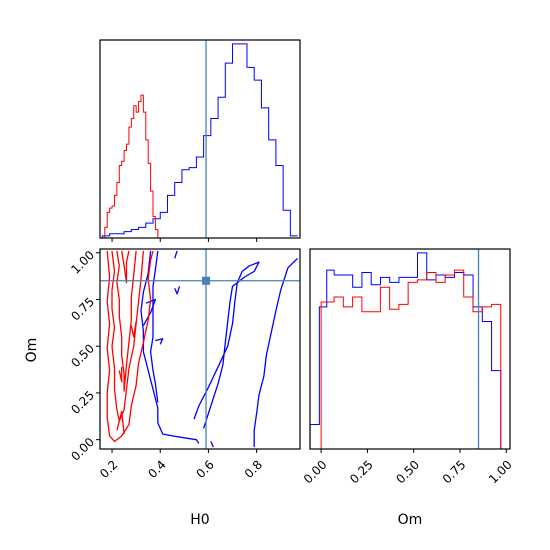 The width and height of the screenshot is (550, 550). I want to click on h0-hist-series-blue-step, so click(199, 140).